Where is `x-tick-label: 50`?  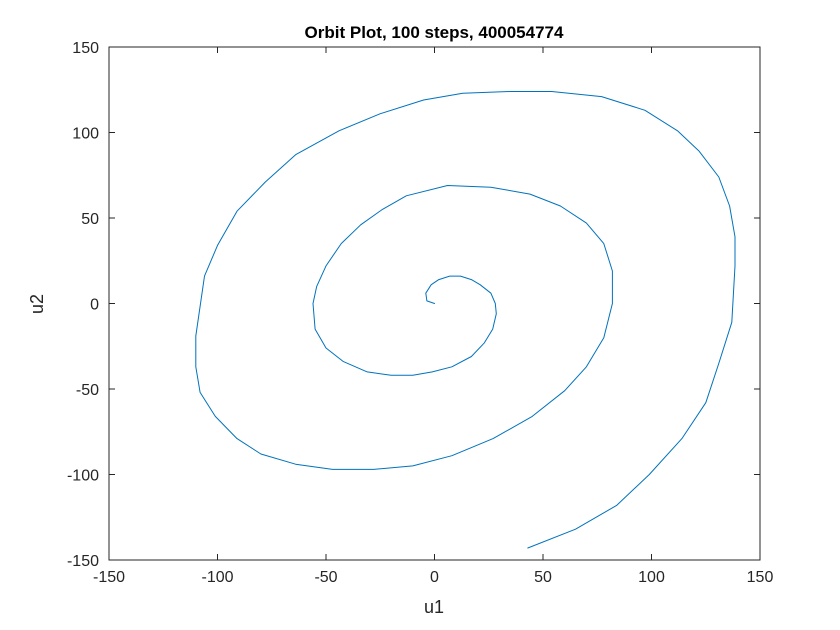 x-tick-label: 50 is located at coordinates (543, 577).